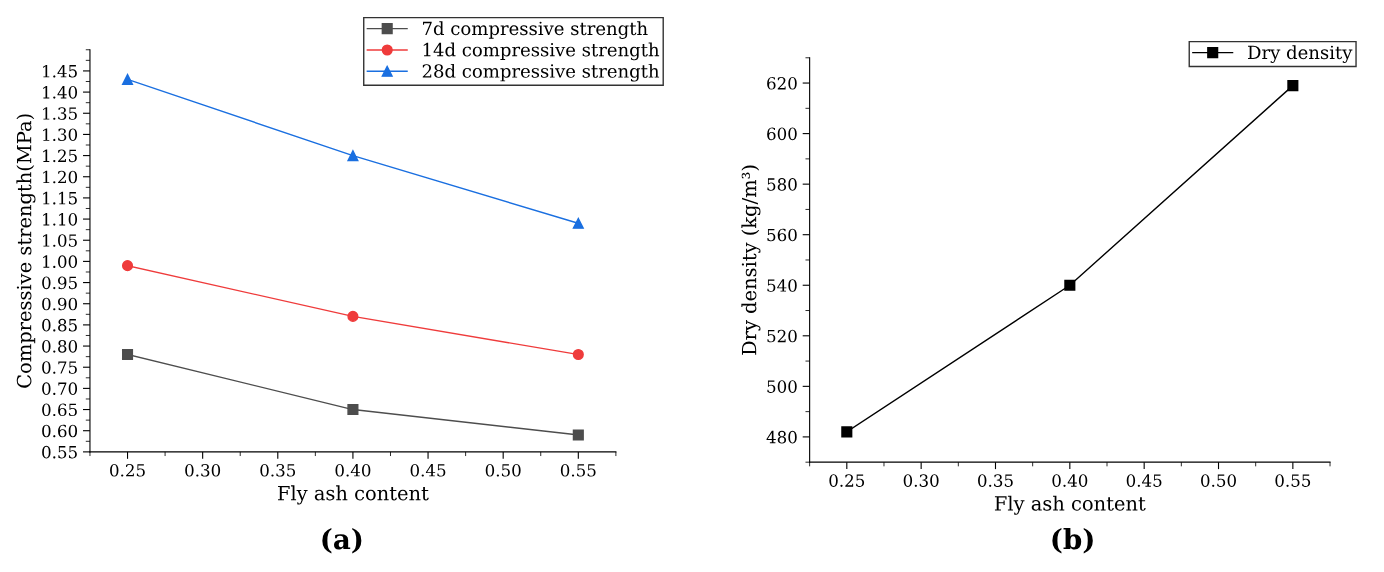 This screenshot has height=572, width=1384. What do you see at coordinates (60, 92) in the screenshot?
I see `y-tick-label: 1.40` at bounding box center [60, 92].